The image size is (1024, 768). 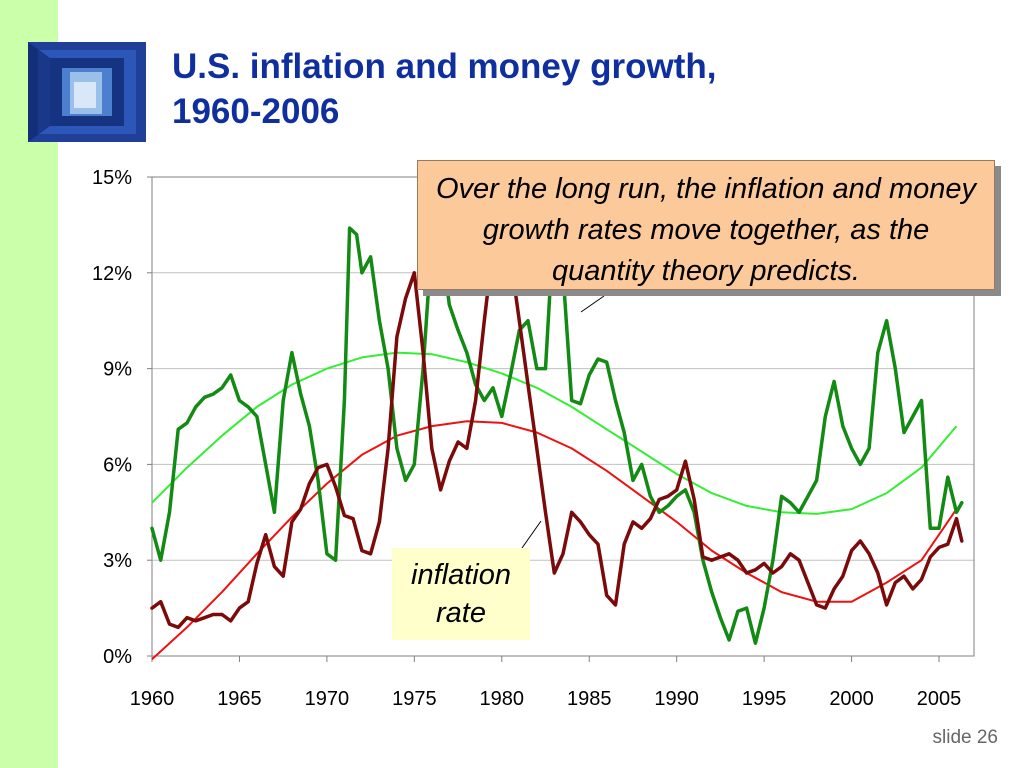 I want to click on callout-pointer-line, so click(x=592, y=304).